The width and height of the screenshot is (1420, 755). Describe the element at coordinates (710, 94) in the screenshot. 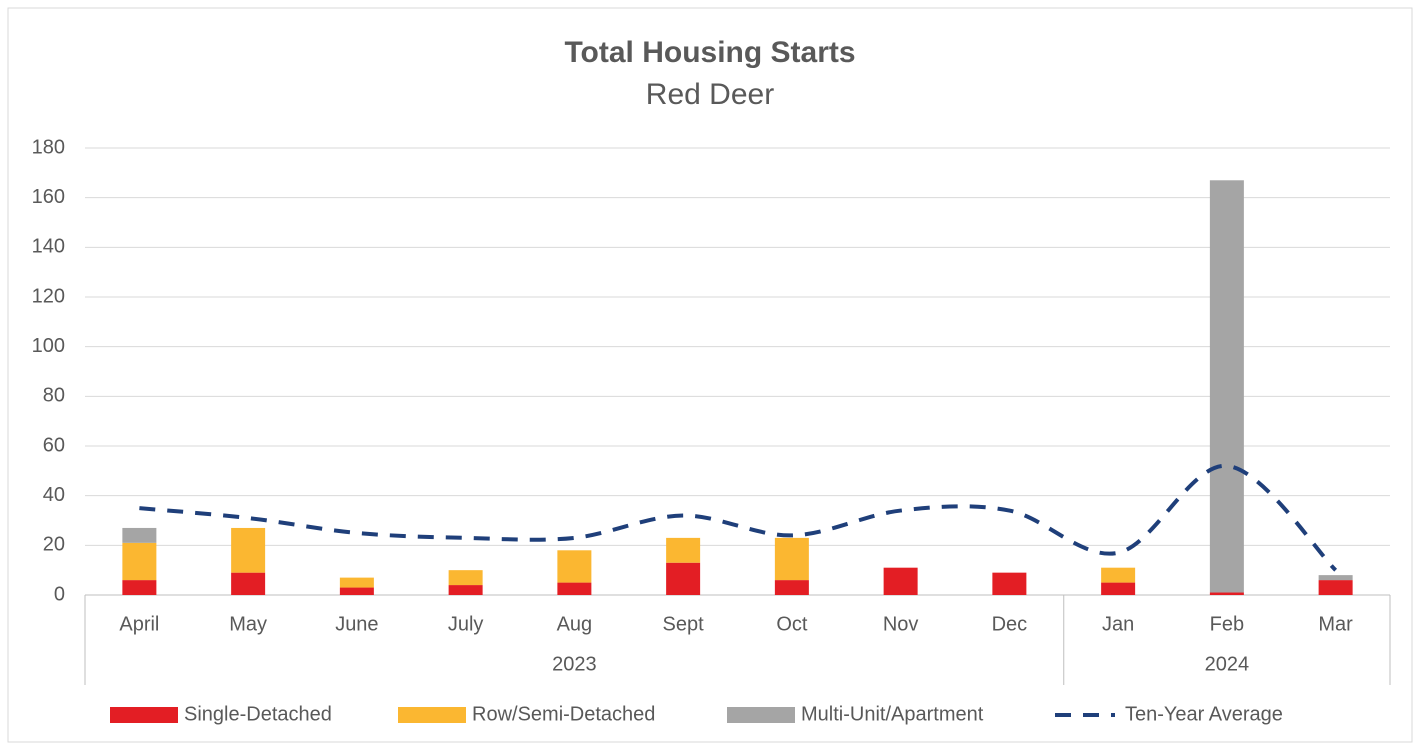

I see `chart-subtitle: Red Deer` at that location.